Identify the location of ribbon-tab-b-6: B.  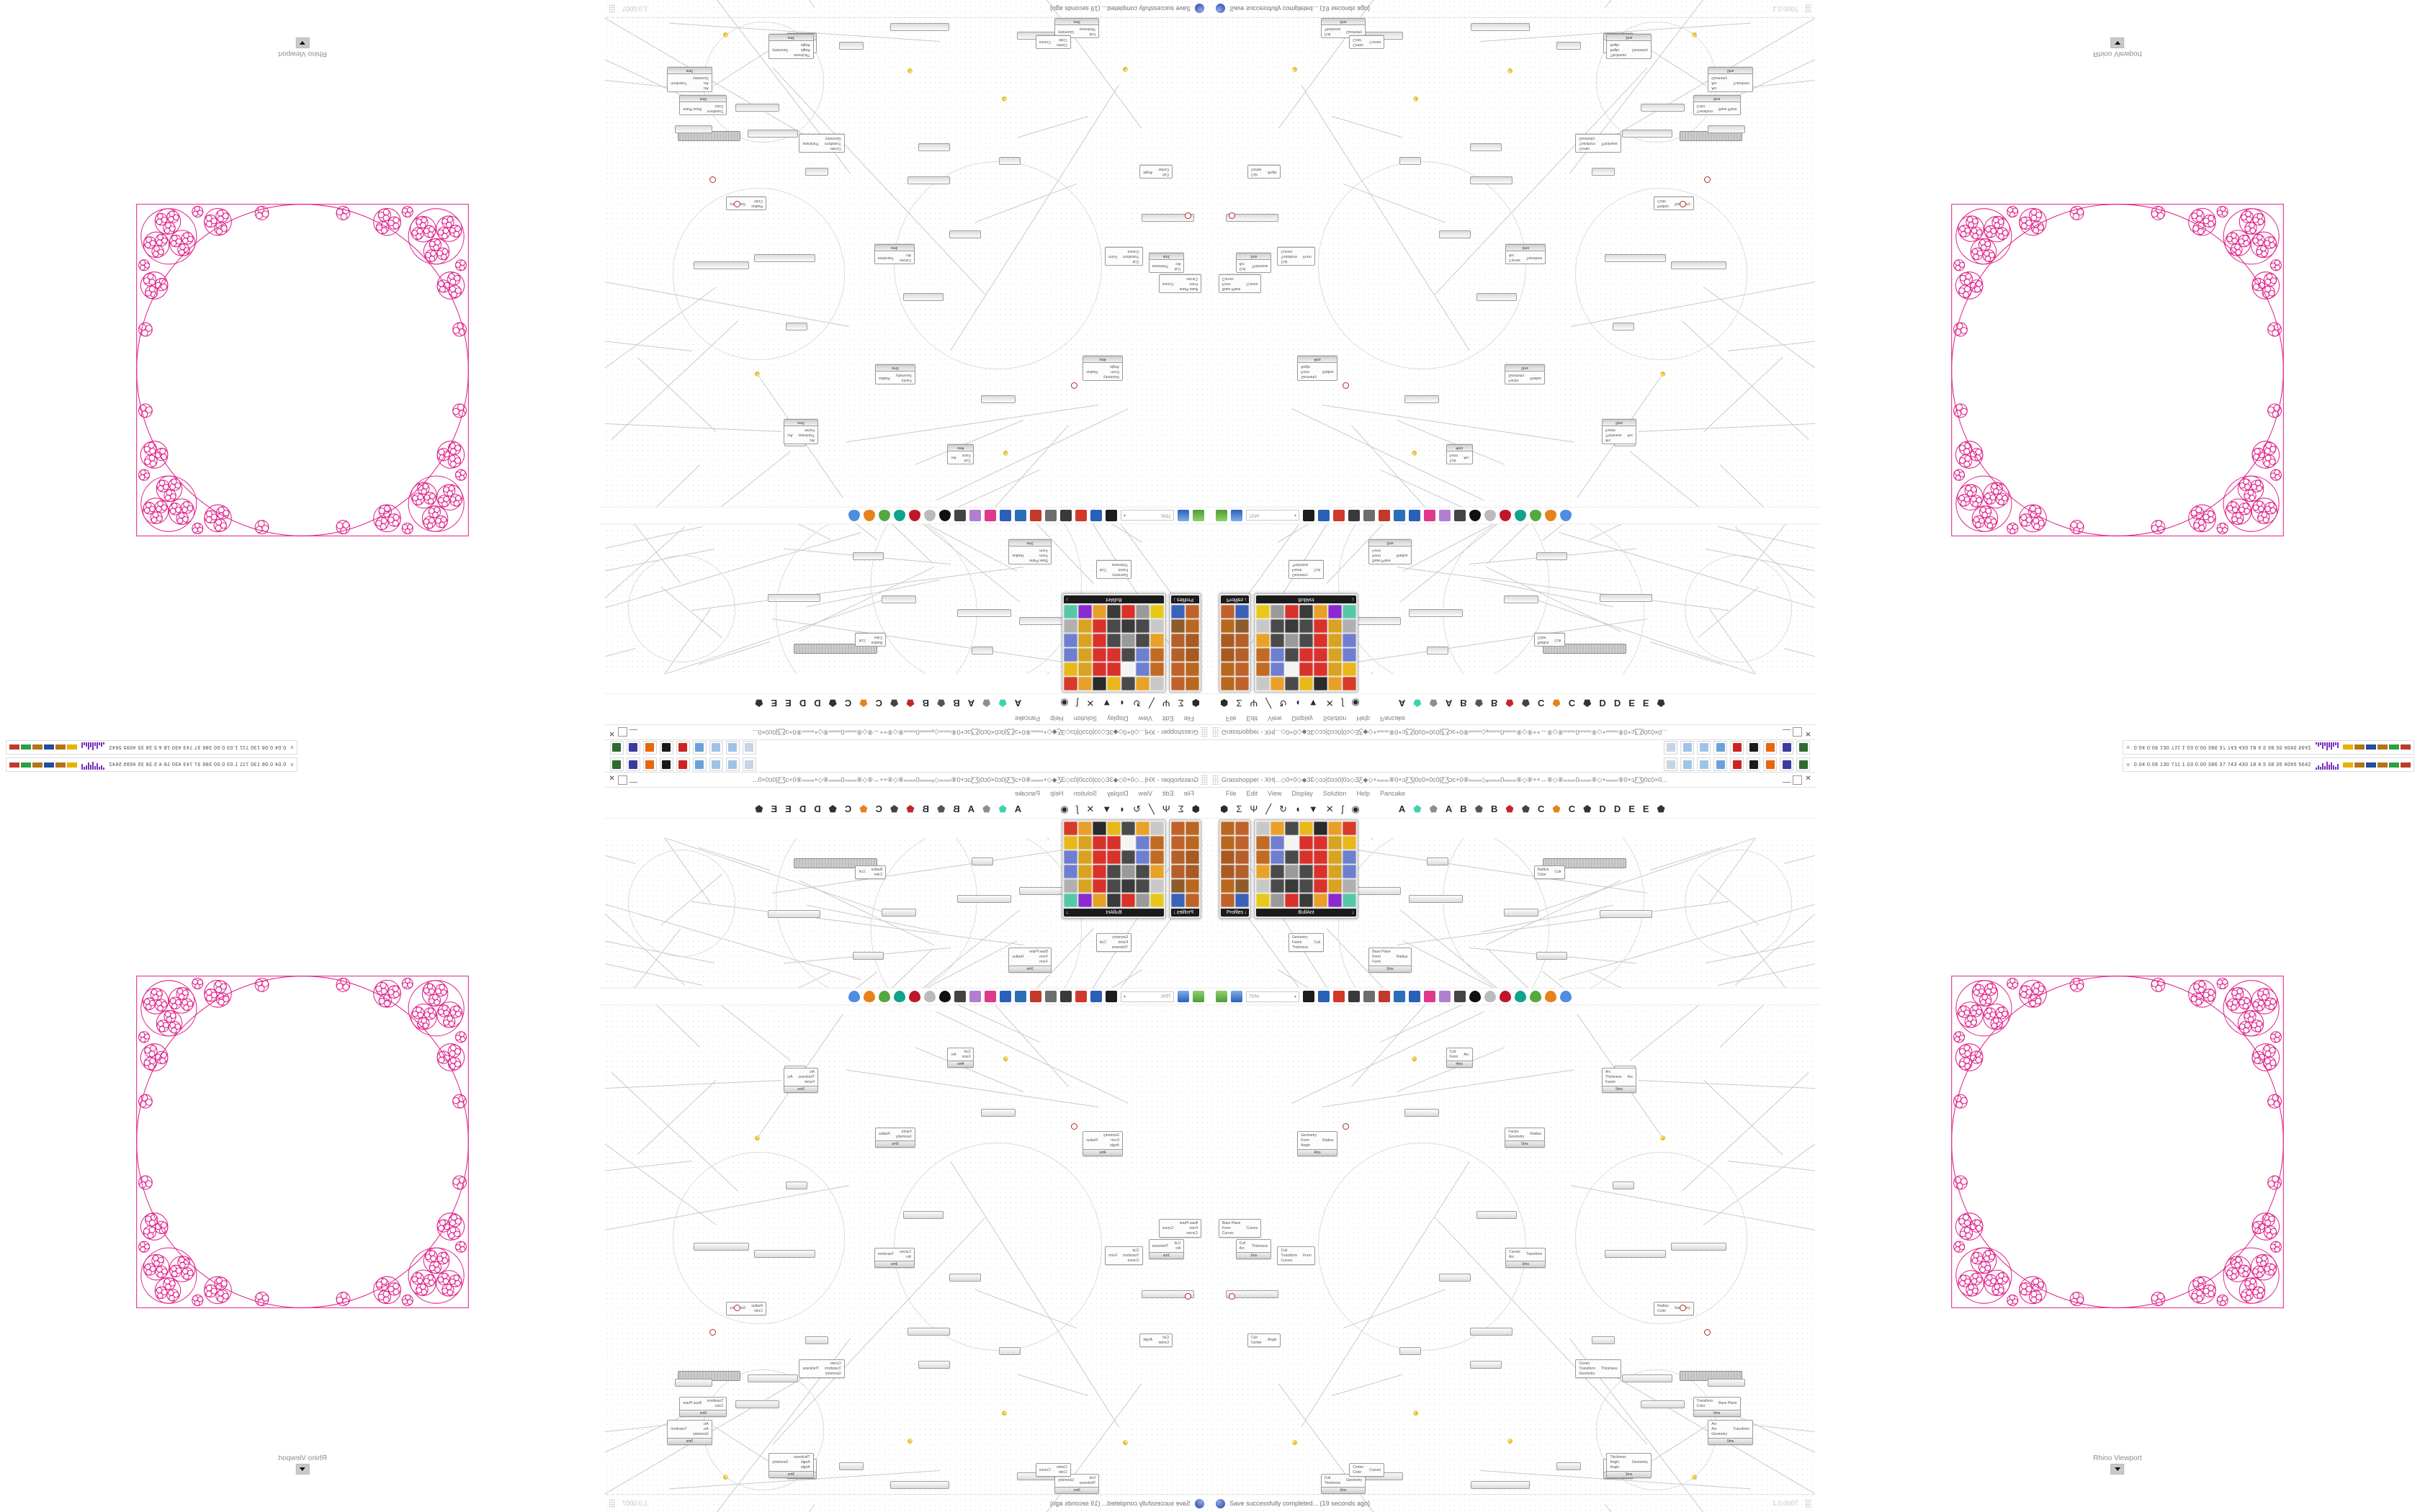
(925, 703).